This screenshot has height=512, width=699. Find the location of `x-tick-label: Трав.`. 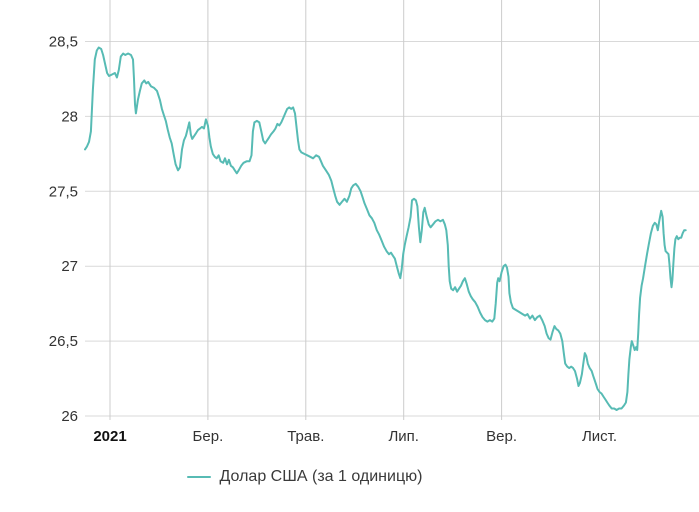

x-tick-label: Трав. is located at coordinates (305, 436).